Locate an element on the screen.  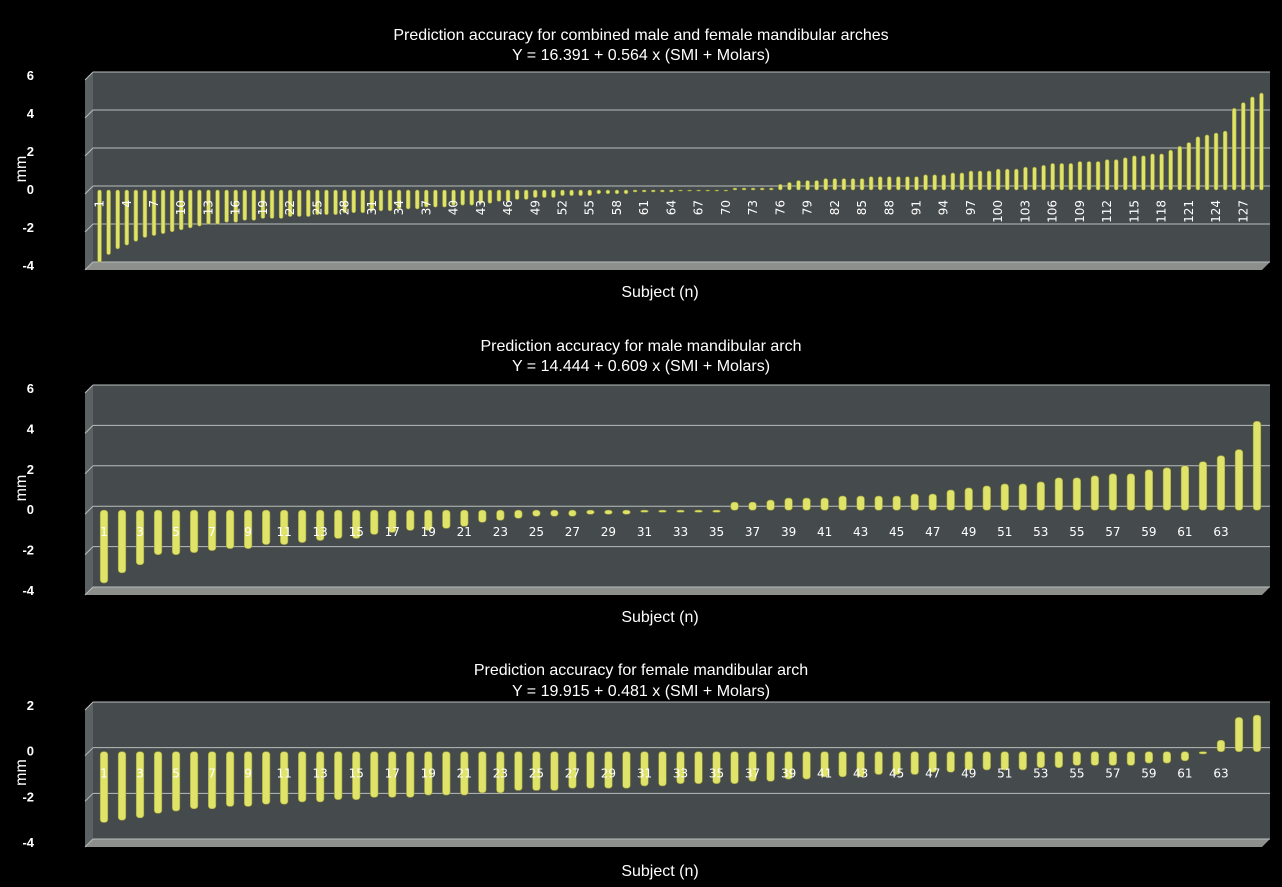
x-tick-label: 40 is located at coordinates (454, 207).